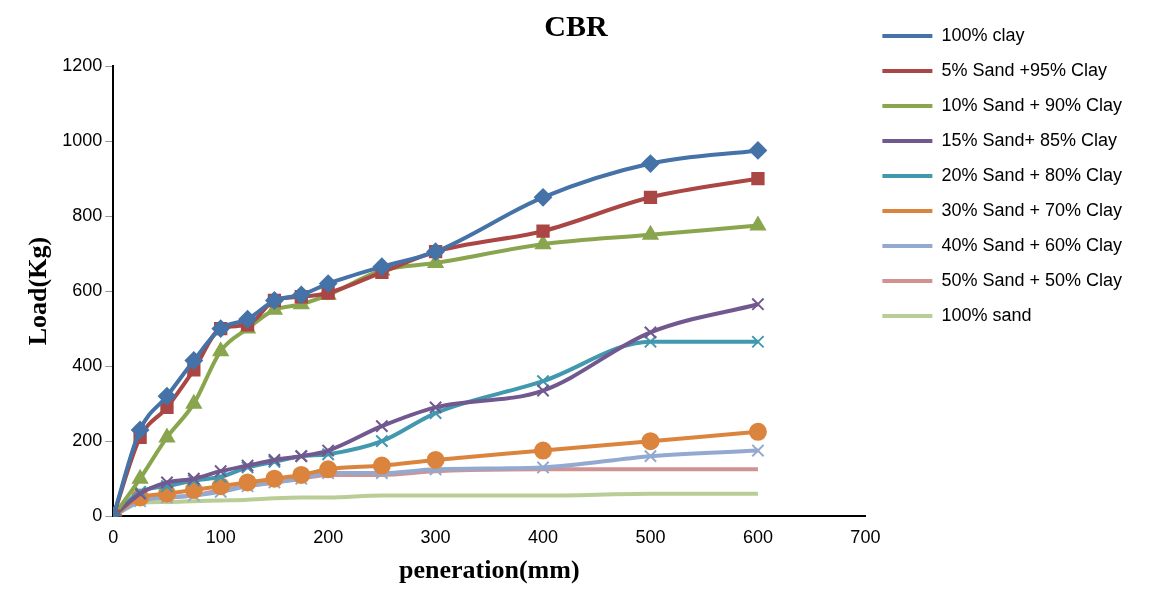 This screenshot has height=601, width=1152. I want to click on legend-label: 5% Sand +95% Clay, so click(1024, 69).